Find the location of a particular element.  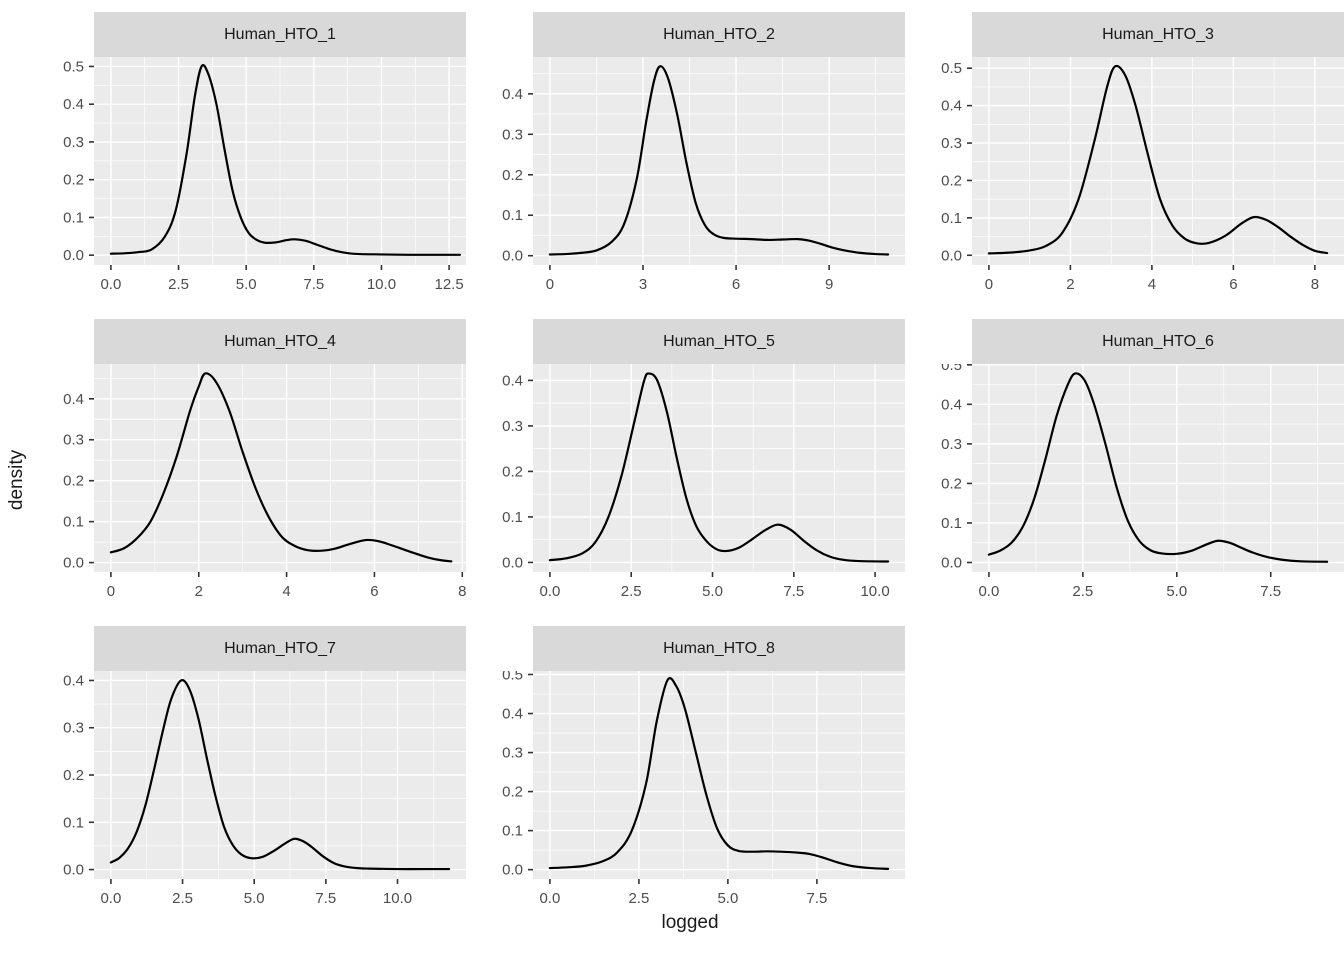

facet-human-hto-4: Human_HTO_4 0 2 4 6 8 0.0 0.1 0.2 0.3 0.4 is located at coordinates (251, 463).